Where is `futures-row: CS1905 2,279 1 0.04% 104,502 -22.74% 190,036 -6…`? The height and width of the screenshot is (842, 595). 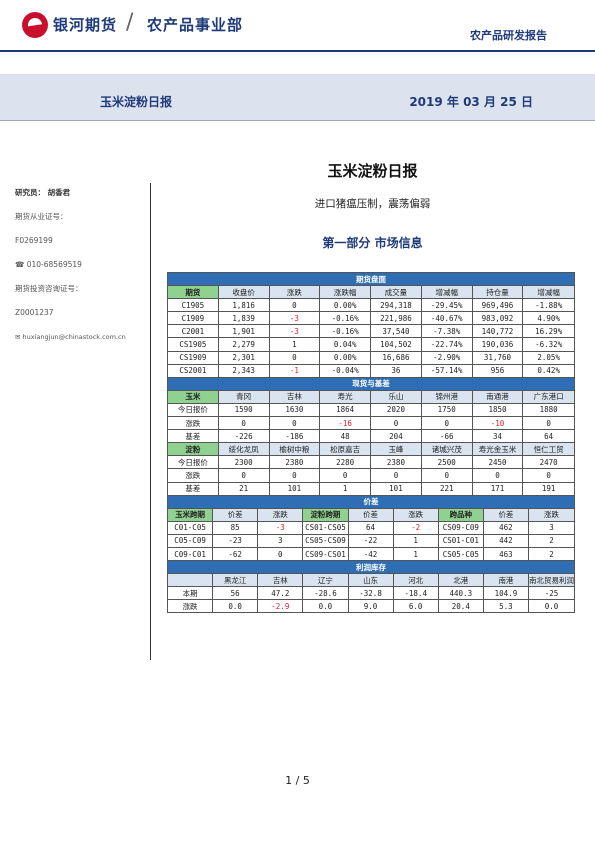 futures-row: CS1905 2,279 1 0.04% 104,502 -22.74% 190,036 -6… is located at coordinates (371, 344).